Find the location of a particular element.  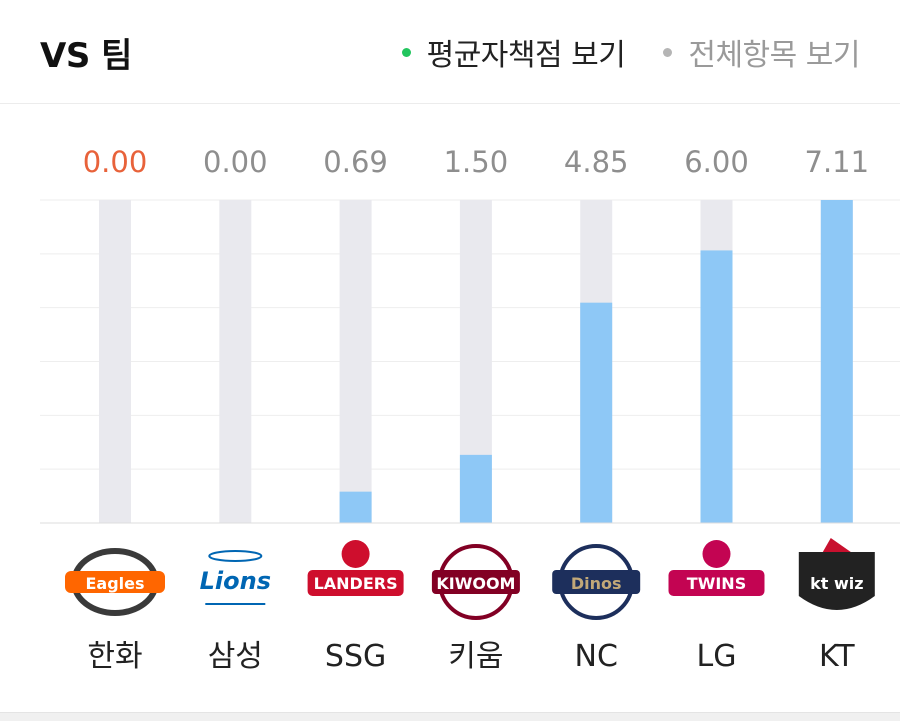

header: VS 팀 평균자책점 보기 전체항목 보기 is located at coordinates (450, 52).